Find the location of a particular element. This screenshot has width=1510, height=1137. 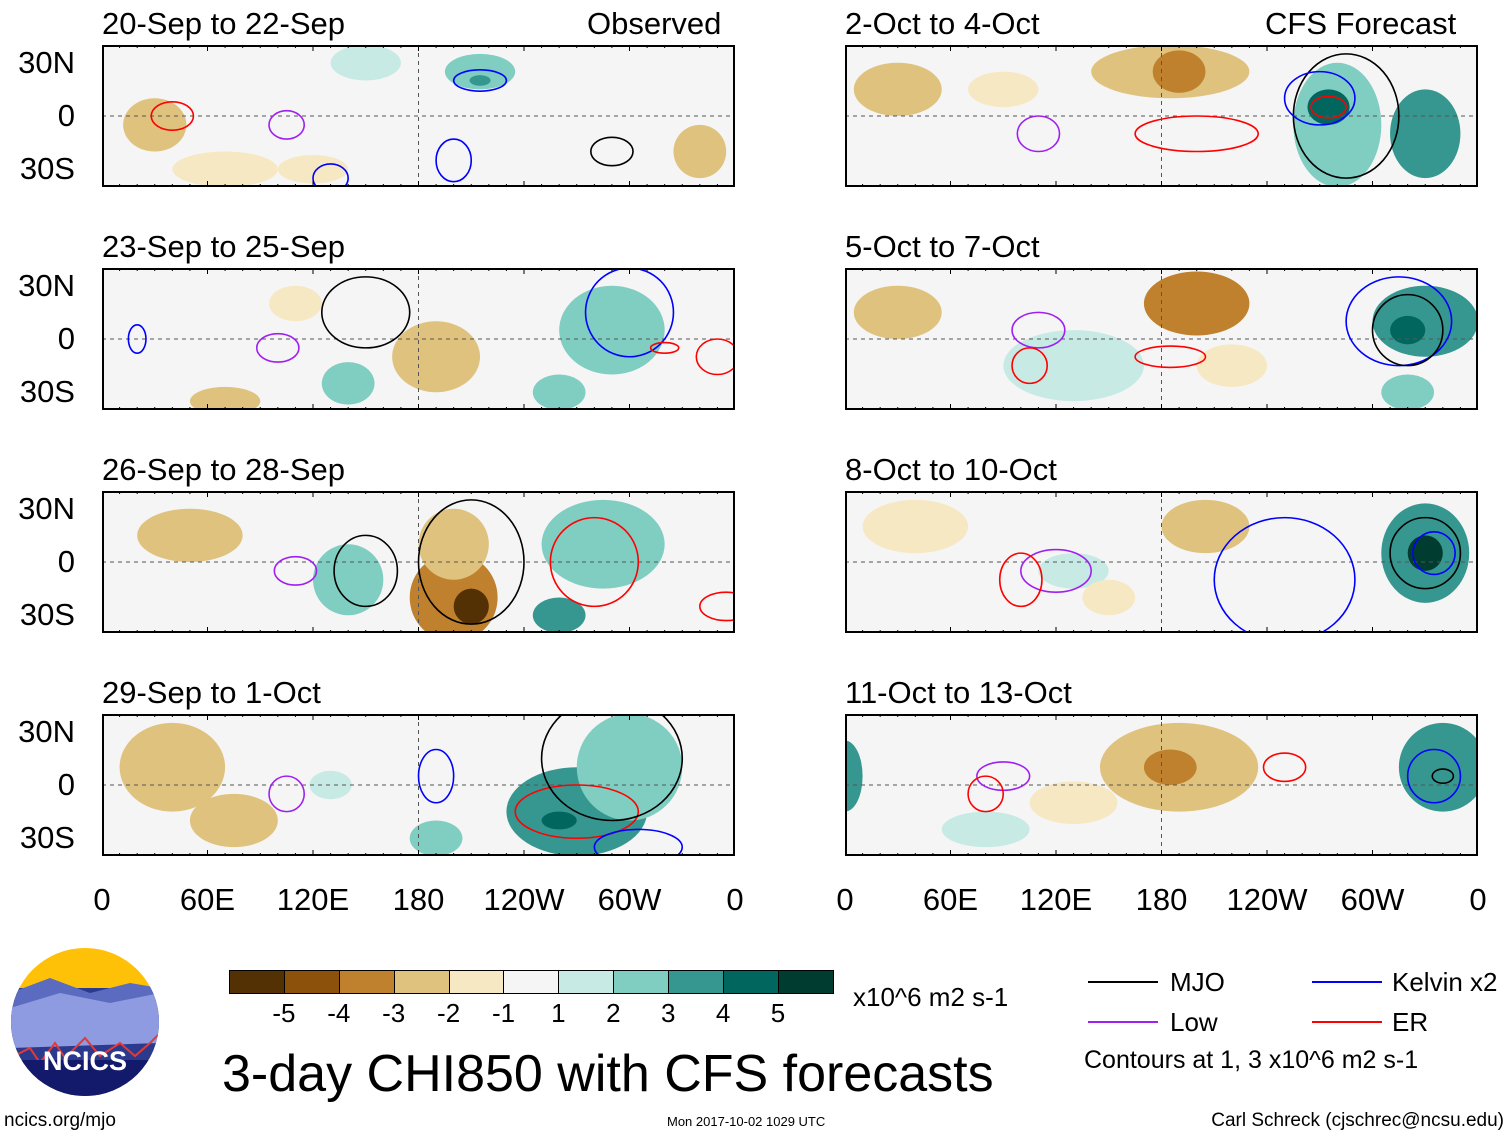

footer-timestamp: Mon 2017-10-02 1029 UTC is located at coordinates (746, 1121).